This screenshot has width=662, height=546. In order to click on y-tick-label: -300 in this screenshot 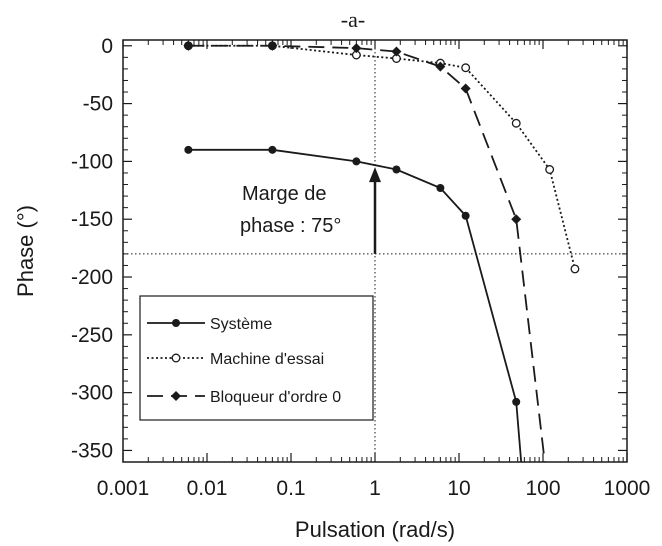, I will do `click(92, 393)`.